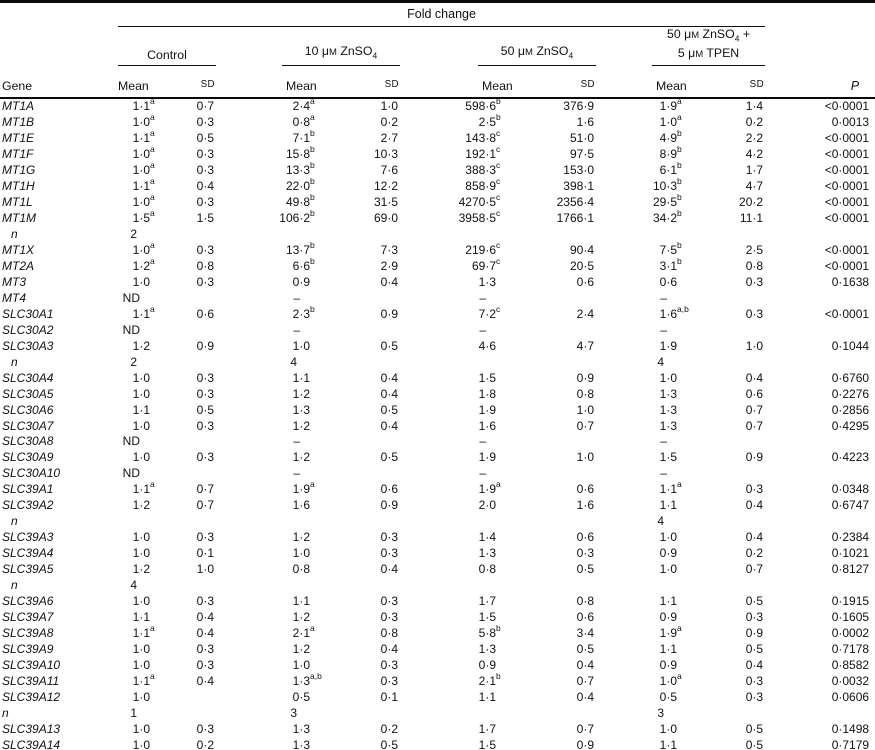  What do you see at coordinates (667, 201) in the screenshot?
I see `value-cell: 29·5 b` at bounding box center [667, 201].